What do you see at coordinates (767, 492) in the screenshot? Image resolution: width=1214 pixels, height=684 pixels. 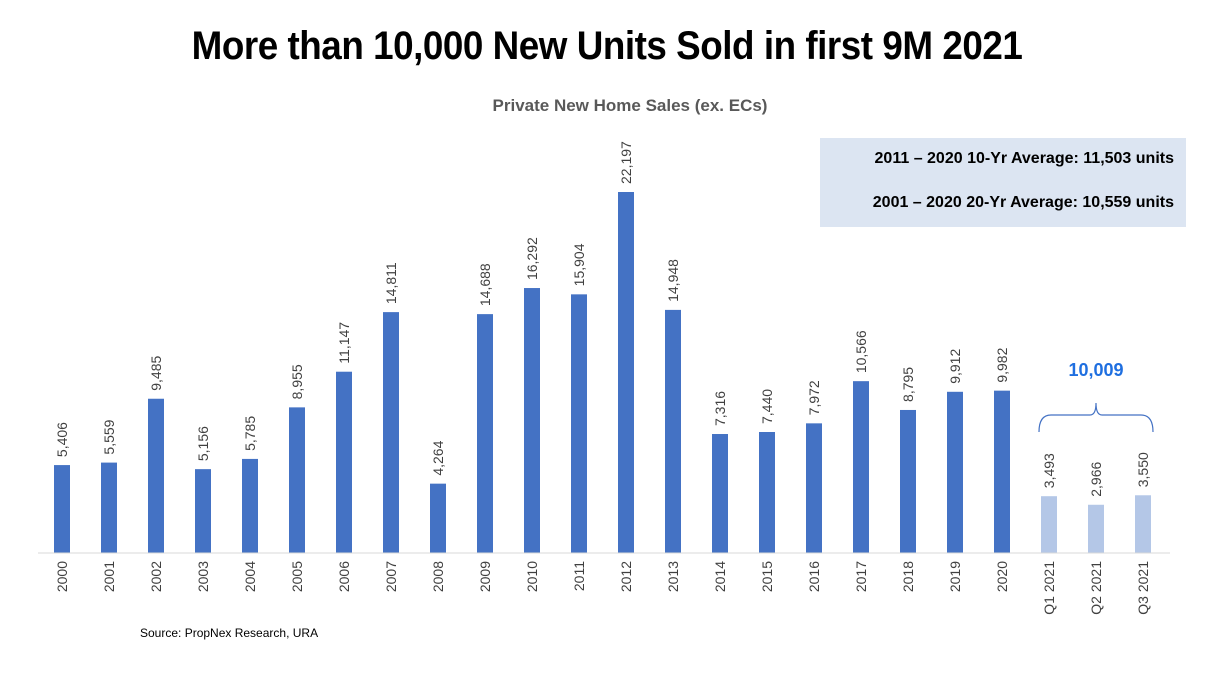 I see `bar-2015` at bounding box center [767, 492].